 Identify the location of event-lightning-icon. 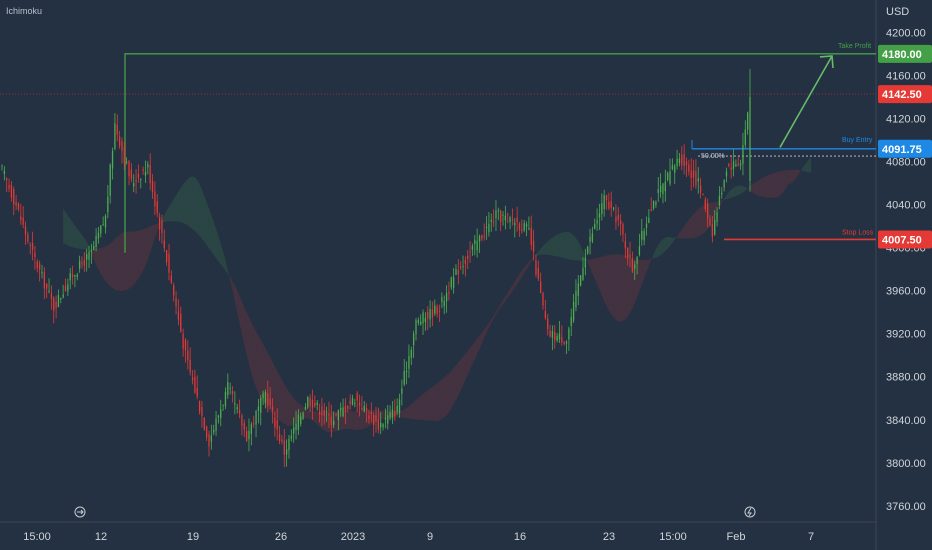
(750, 512).